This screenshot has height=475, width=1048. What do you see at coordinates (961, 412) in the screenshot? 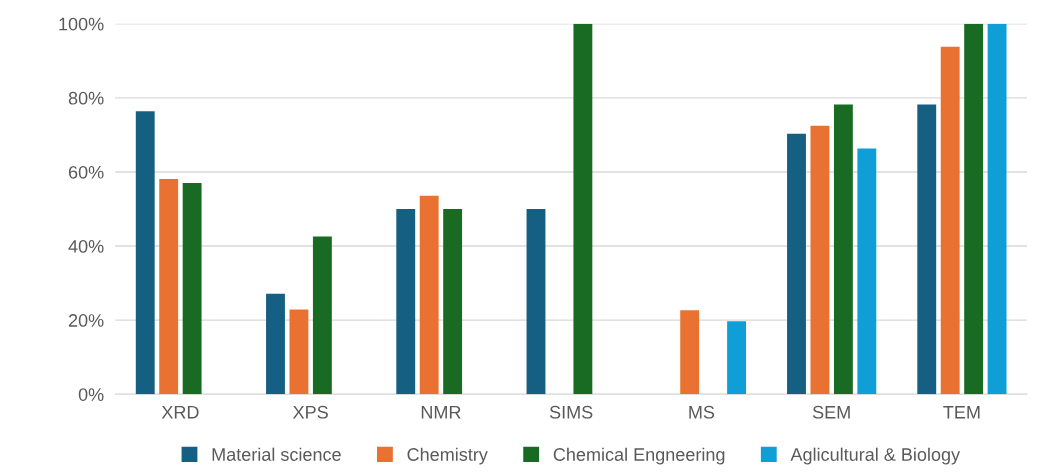
I see `x-tick-label: TEM` at bounding box center [961, 412].